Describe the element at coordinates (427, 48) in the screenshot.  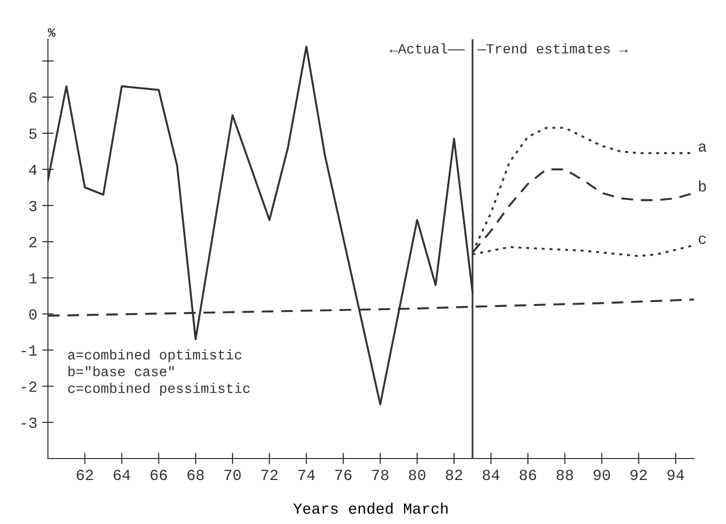
I see `annotation: ←Actual——` at that location.